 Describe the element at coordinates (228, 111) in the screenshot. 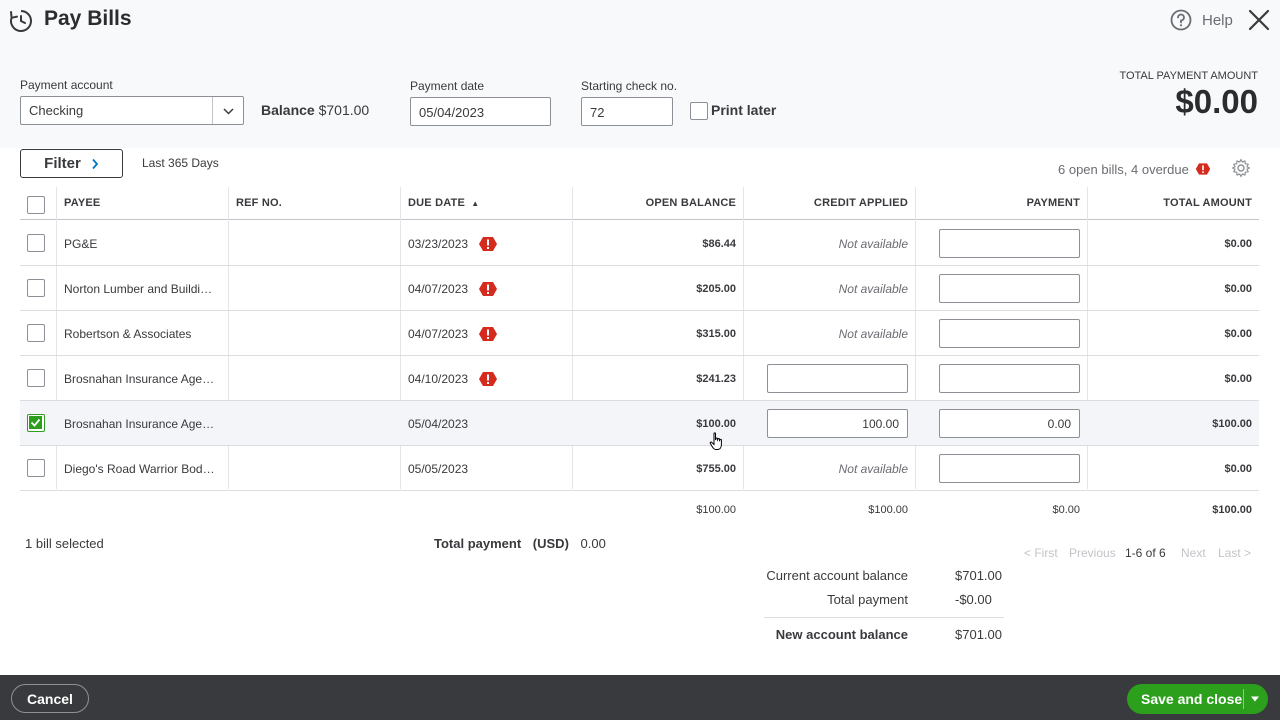

I see `chevron-down-icon` at that location.